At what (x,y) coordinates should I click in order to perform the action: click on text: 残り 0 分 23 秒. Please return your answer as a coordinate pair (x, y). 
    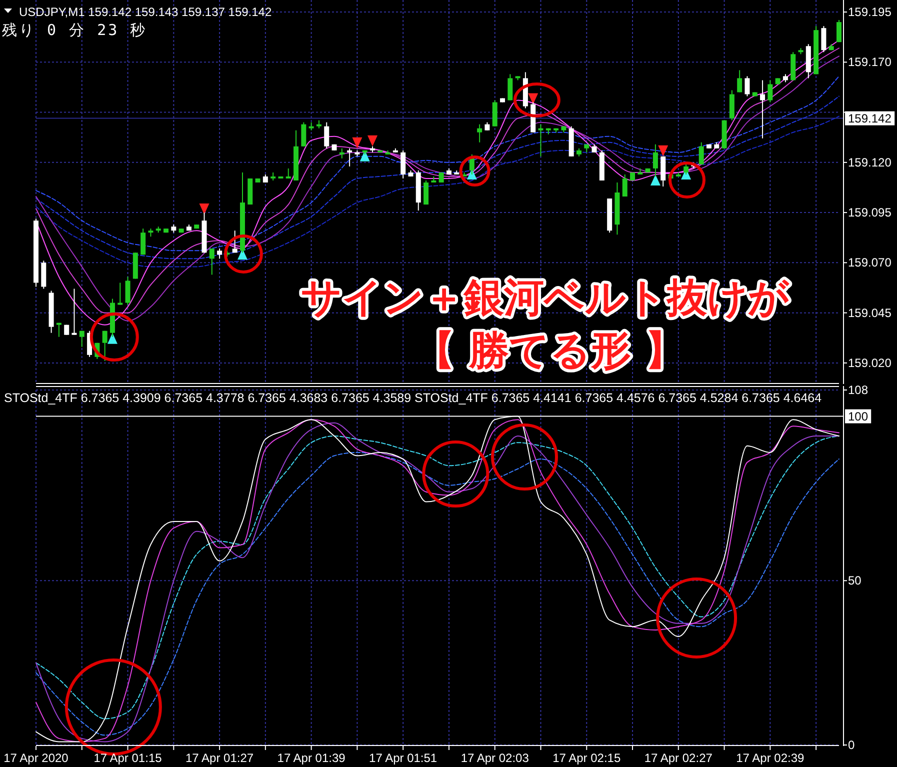
    Looking at the image, I should click on (75, 30).